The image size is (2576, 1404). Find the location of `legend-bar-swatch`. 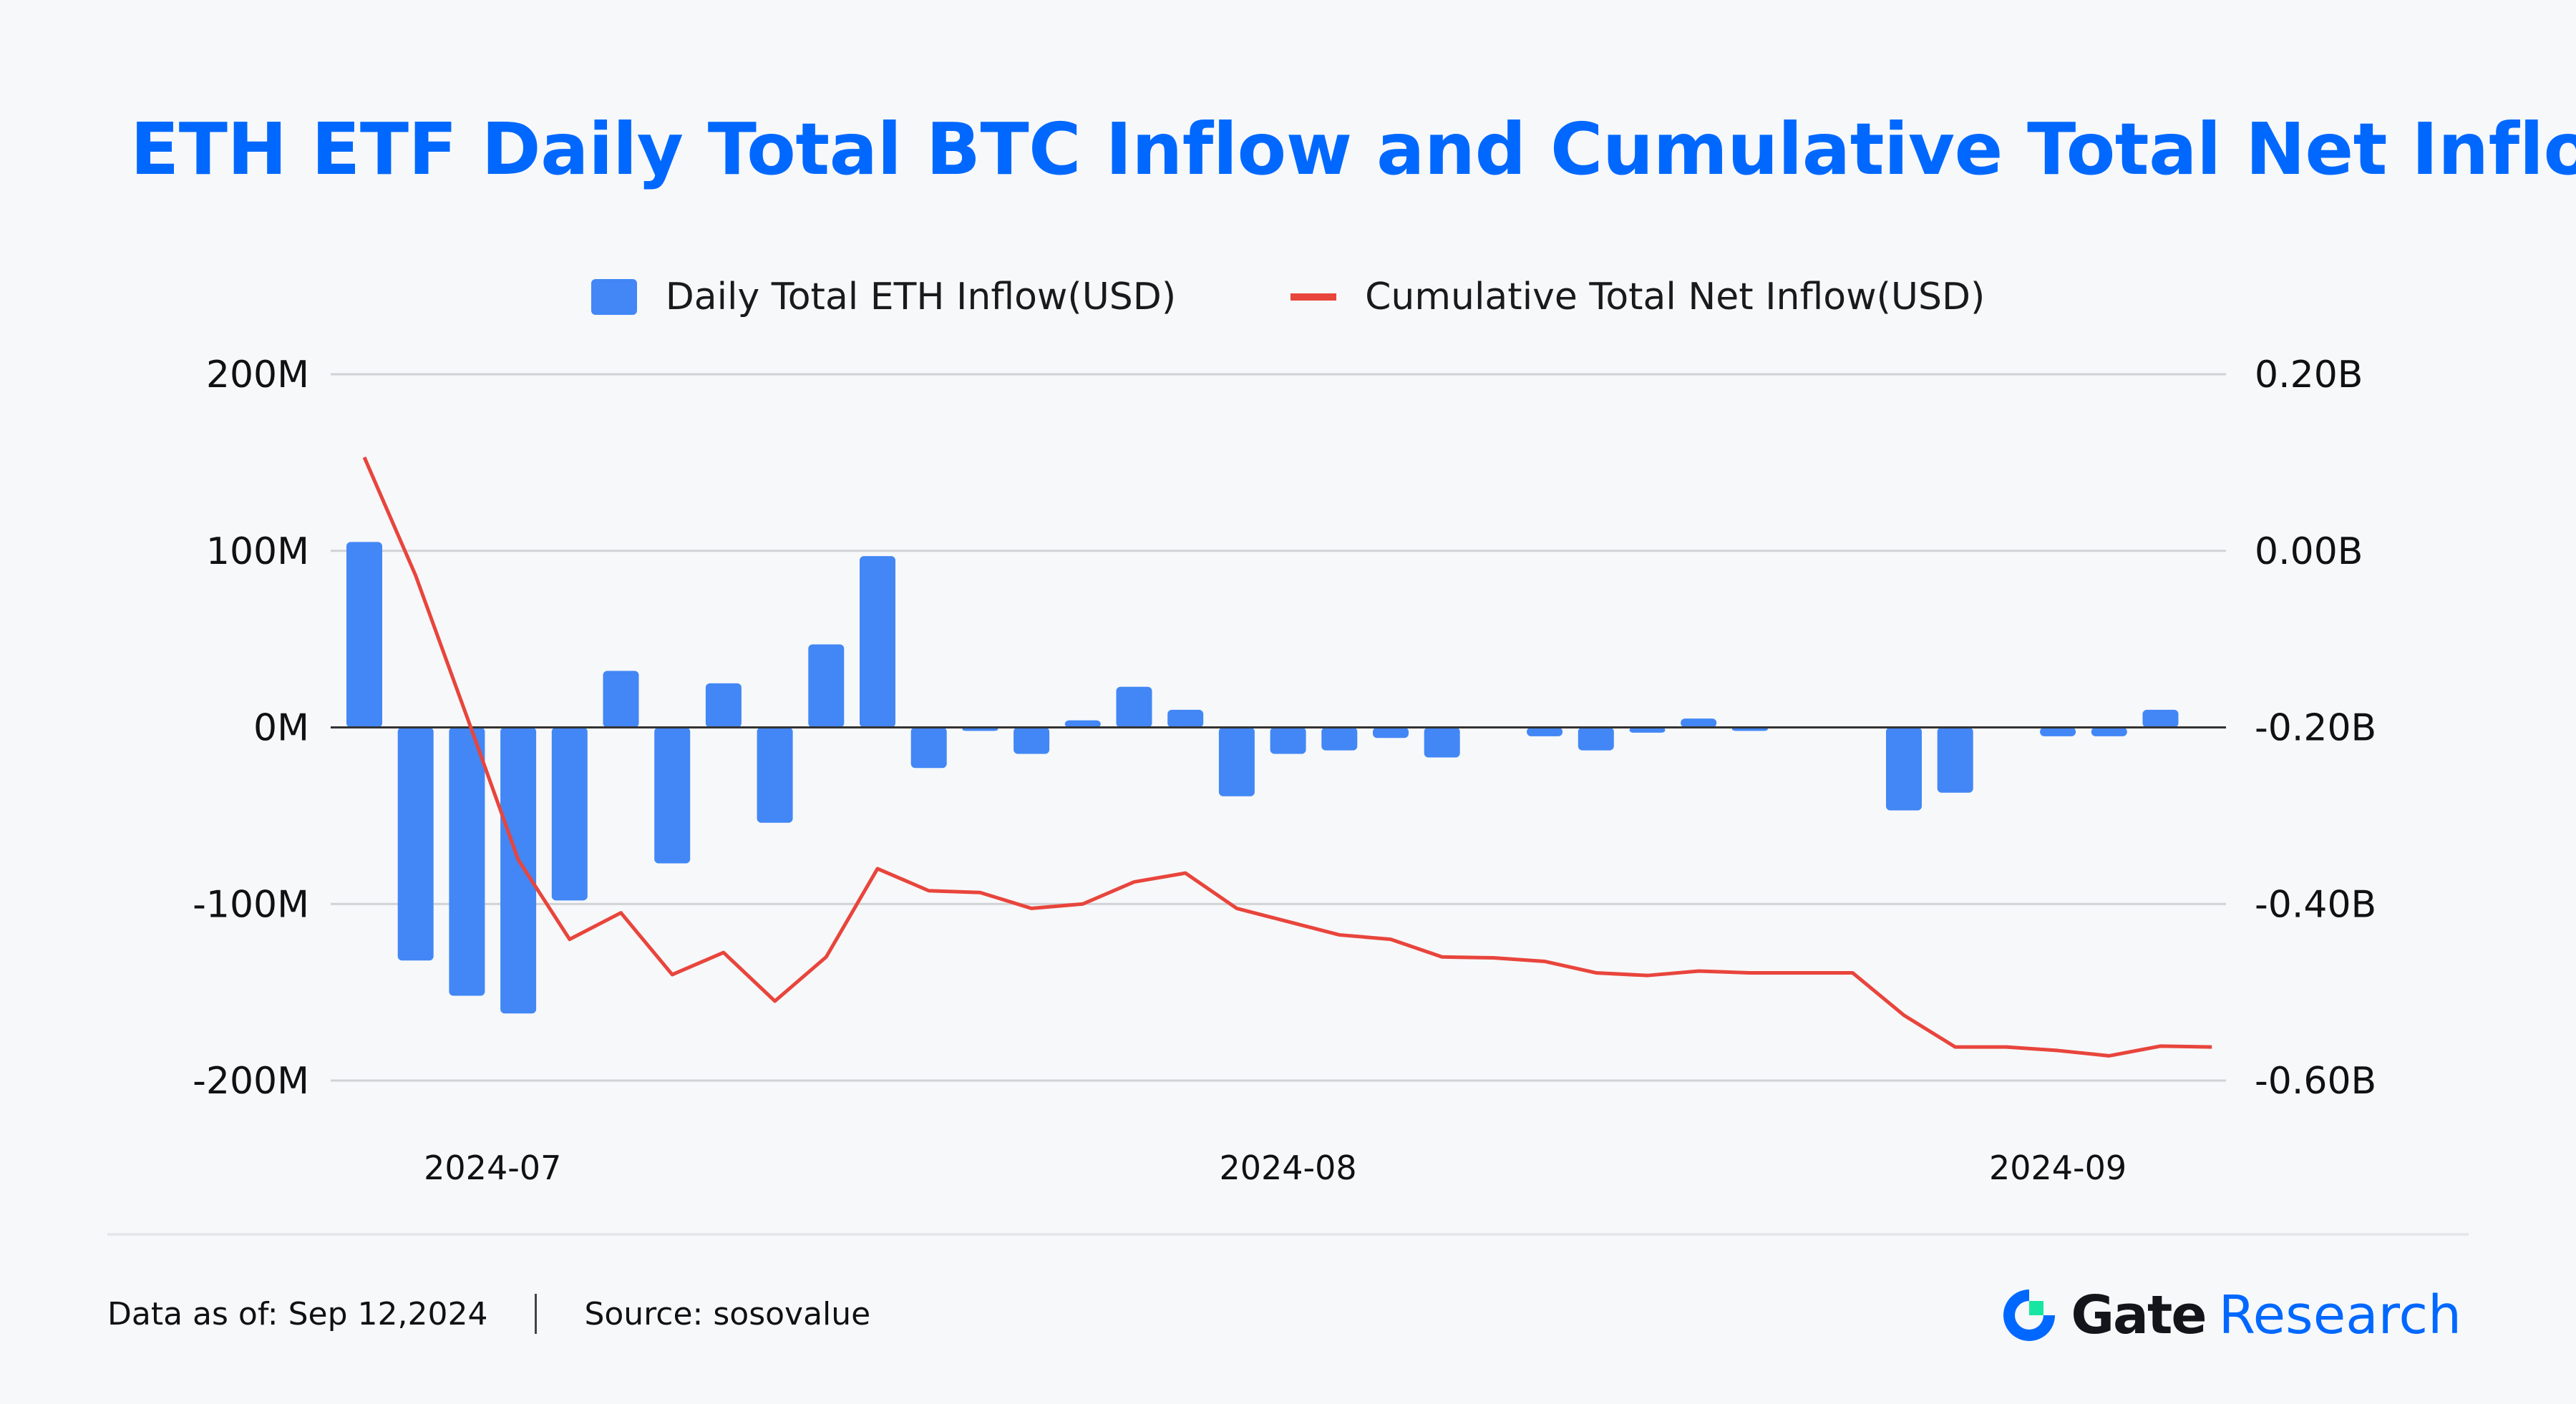

legend-bar-swatch is located at coordinates (613, 297).